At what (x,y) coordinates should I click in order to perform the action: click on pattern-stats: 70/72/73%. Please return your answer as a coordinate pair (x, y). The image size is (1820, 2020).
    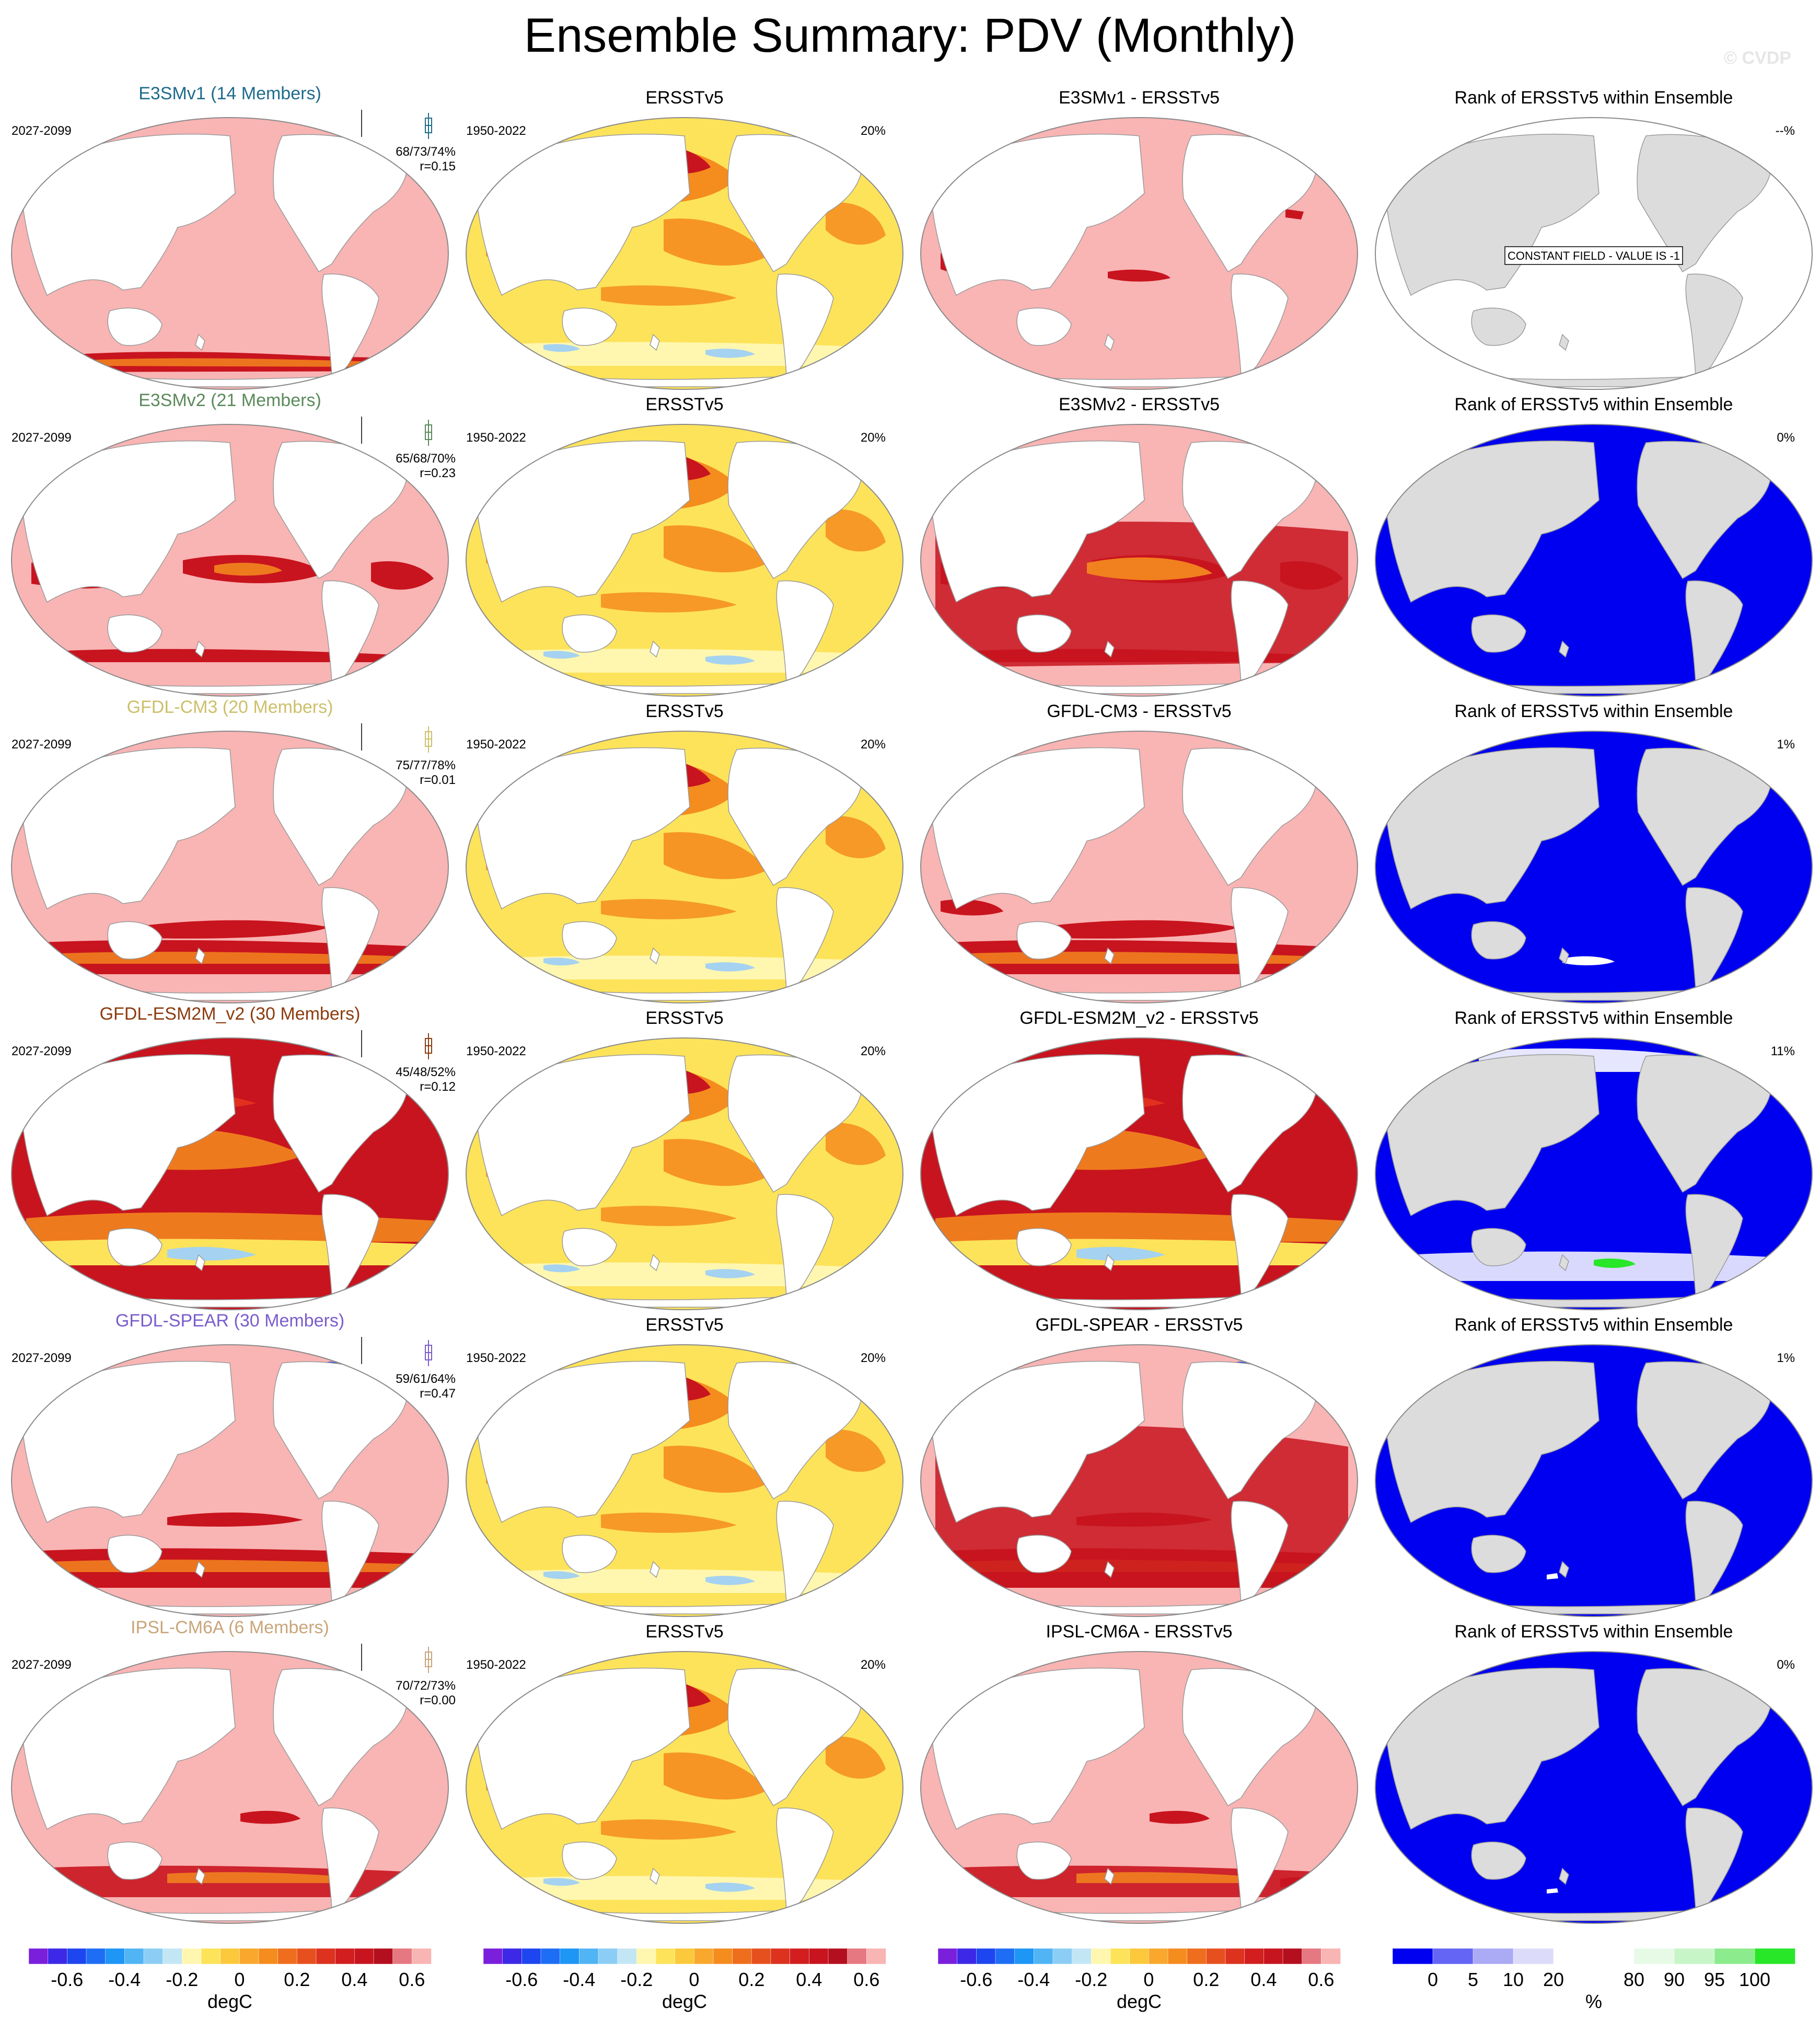
    Looking at the image, I should click on (426, 1686).